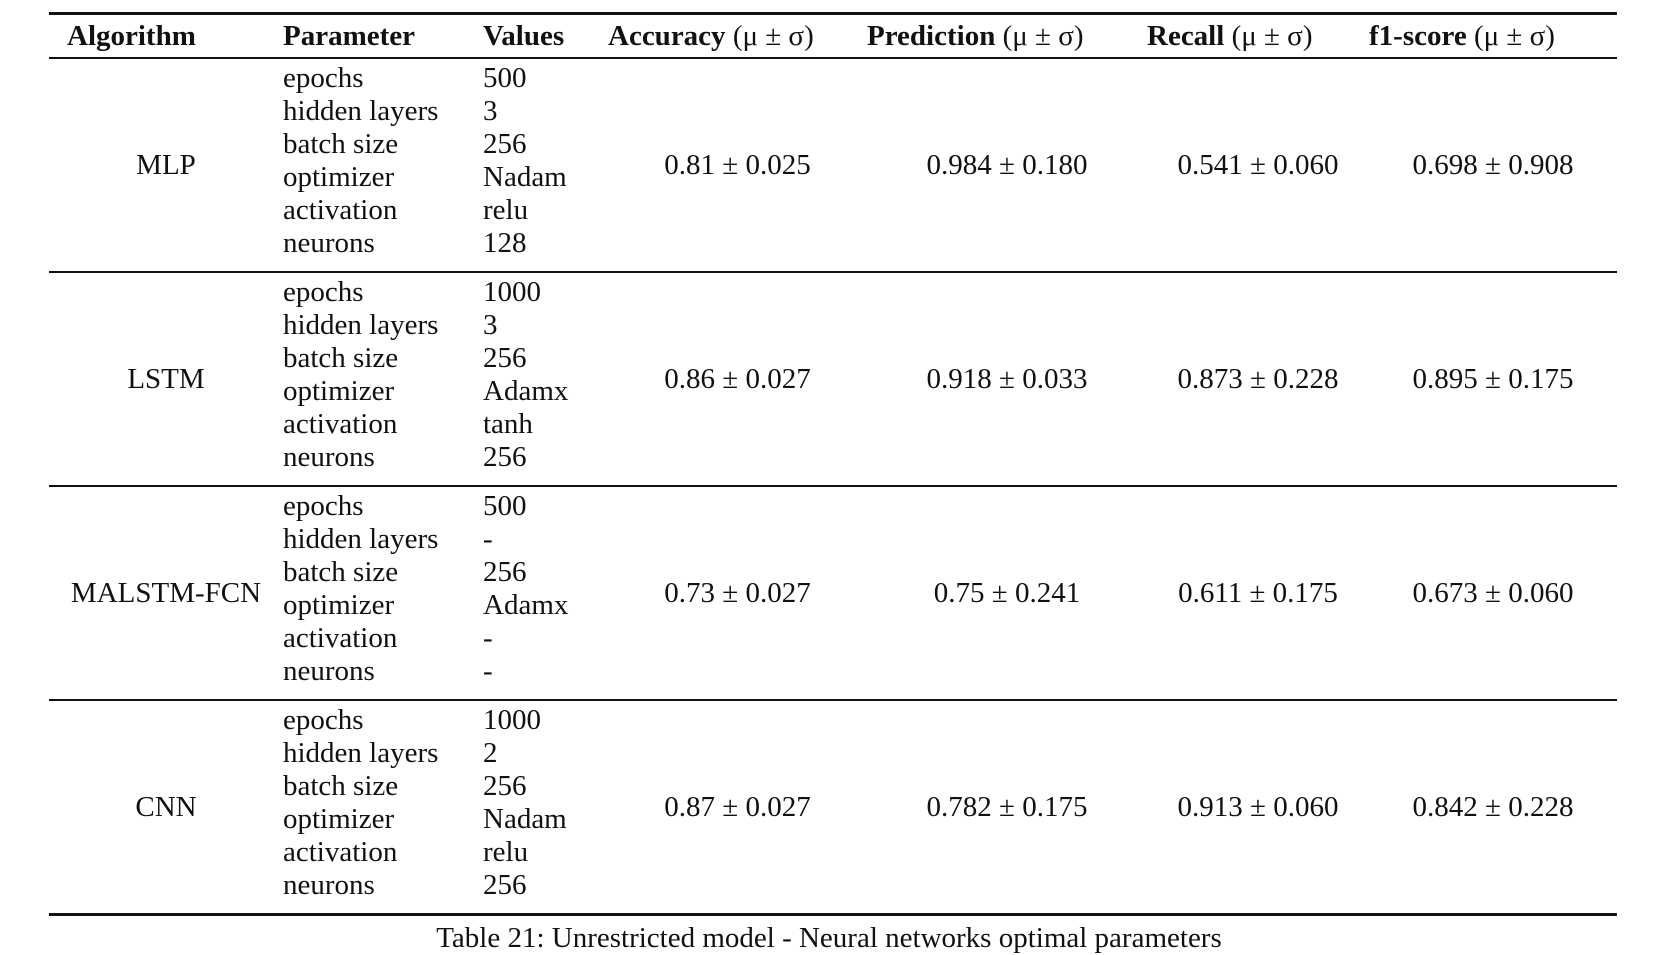 The image size is (1658, 955). I want to click on recall-value: 0.873 ± 0.228, so click(1258, 378).